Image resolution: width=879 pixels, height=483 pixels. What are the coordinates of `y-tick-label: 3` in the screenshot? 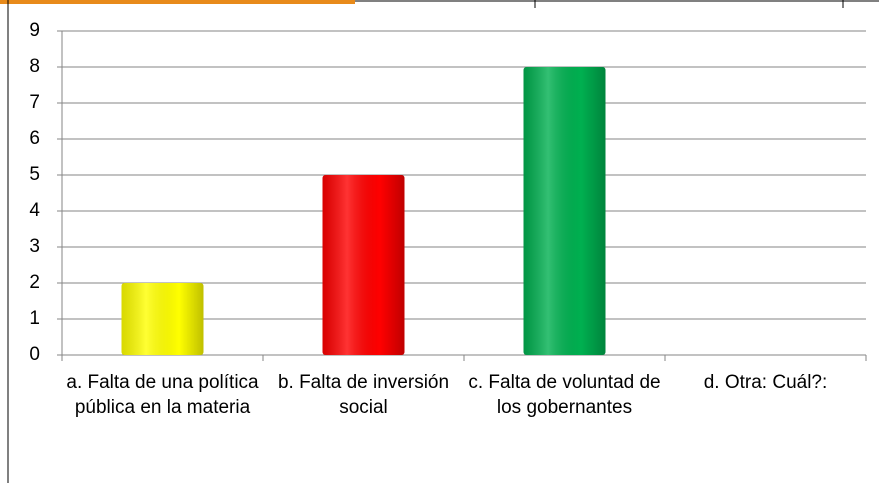 It's located at (34, 246).